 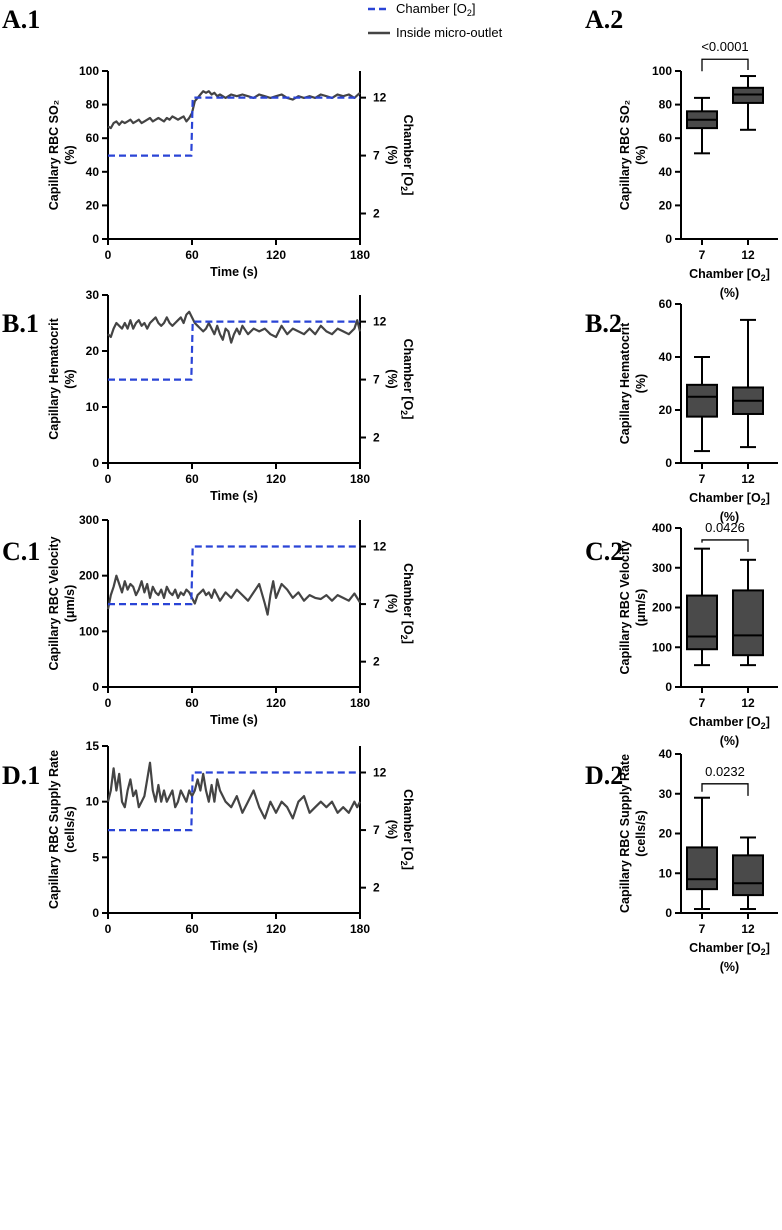 What do you see at coordinates (662, 528) in the screenshot?
I see `y-tick-label: 400` at bounding box center [662, 528].